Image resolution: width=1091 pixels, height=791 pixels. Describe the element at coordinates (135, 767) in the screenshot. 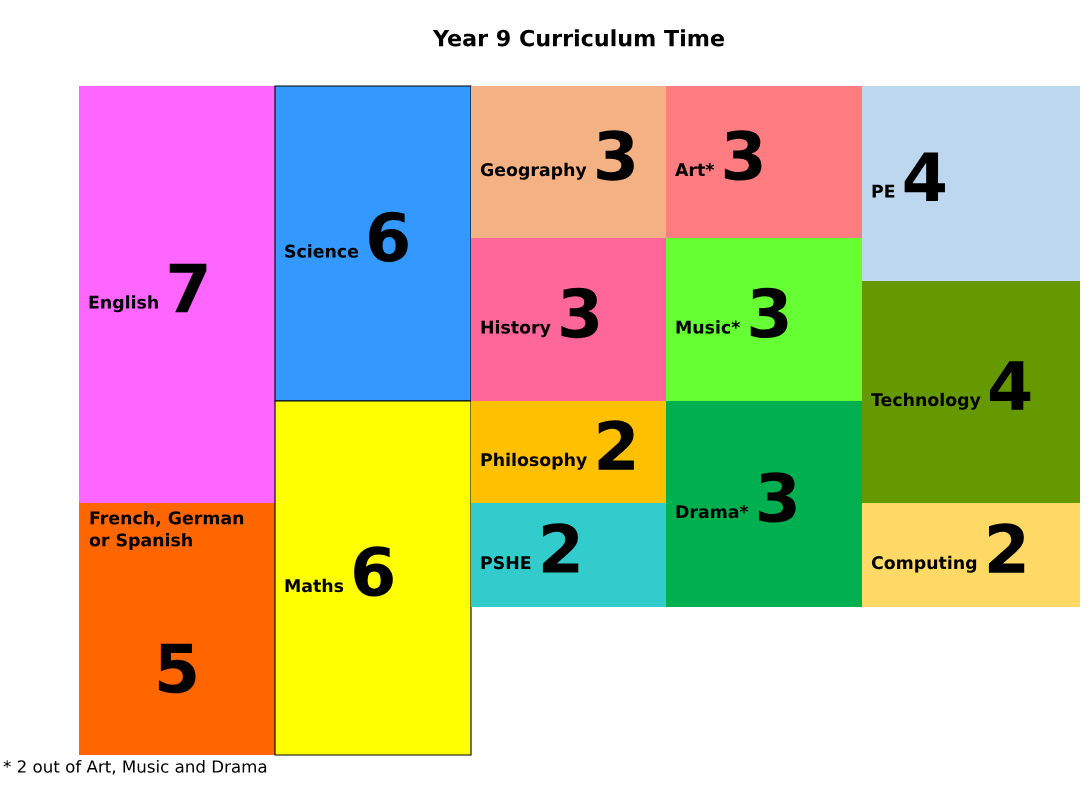

I see `text: * 2 out of Art, Music and Drama` at that location.